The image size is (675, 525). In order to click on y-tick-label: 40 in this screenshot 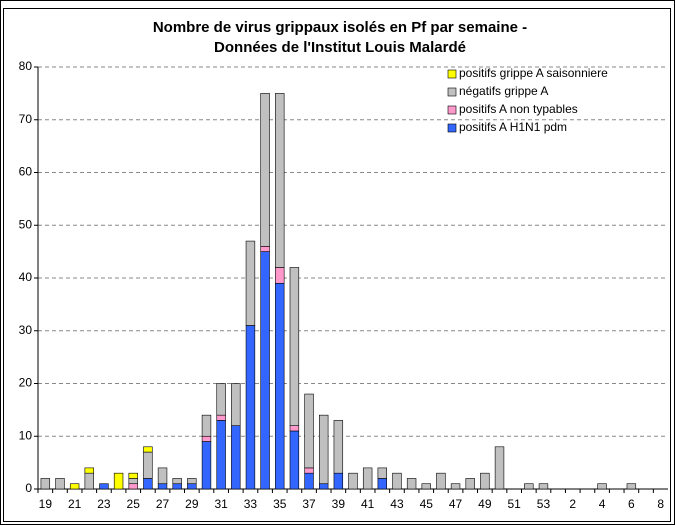, I will do `click(26, 277)`.